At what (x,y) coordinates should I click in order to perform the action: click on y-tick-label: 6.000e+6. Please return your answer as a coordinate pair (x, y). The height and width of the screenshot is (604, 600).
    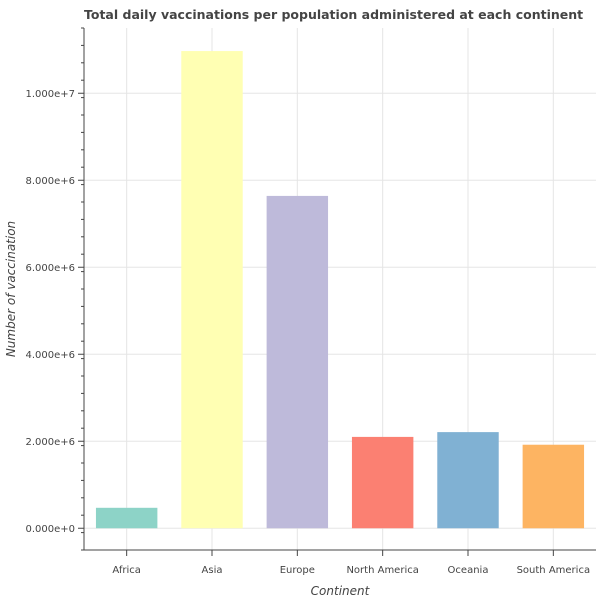
    Looking at the image, I should click on (50, 268).